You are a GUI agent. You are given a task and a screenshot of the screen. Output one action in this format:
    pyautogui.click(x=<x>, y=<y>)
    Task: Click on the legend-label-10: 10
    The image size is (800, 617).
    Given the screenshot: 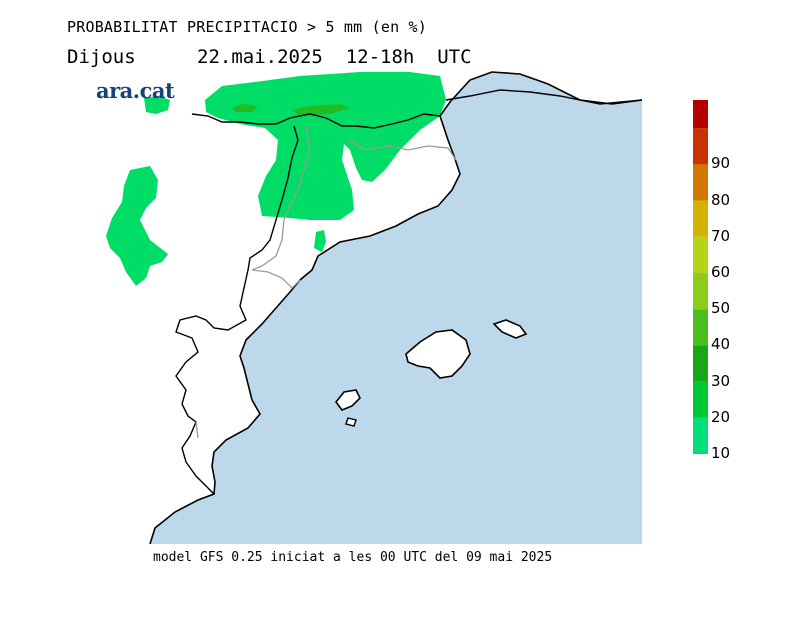 What is the action you would take?
    pyautogui.click(x=721, y=453)
    